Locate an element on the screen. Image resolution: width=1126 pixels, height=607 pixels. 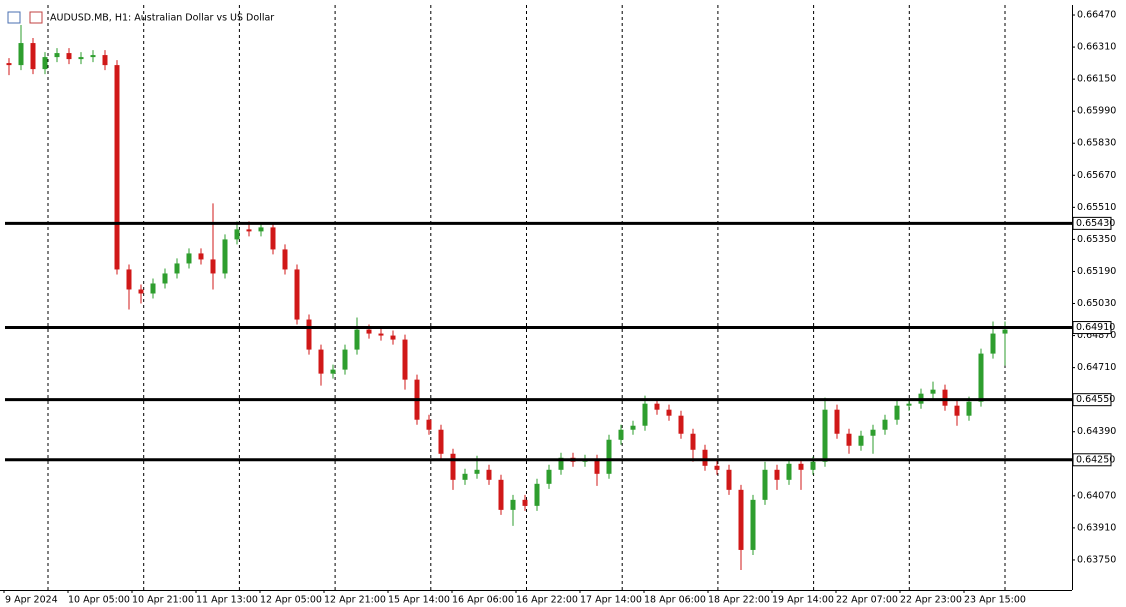
y-tick-label: 0.65830 is located at coordinates (1096, 143).